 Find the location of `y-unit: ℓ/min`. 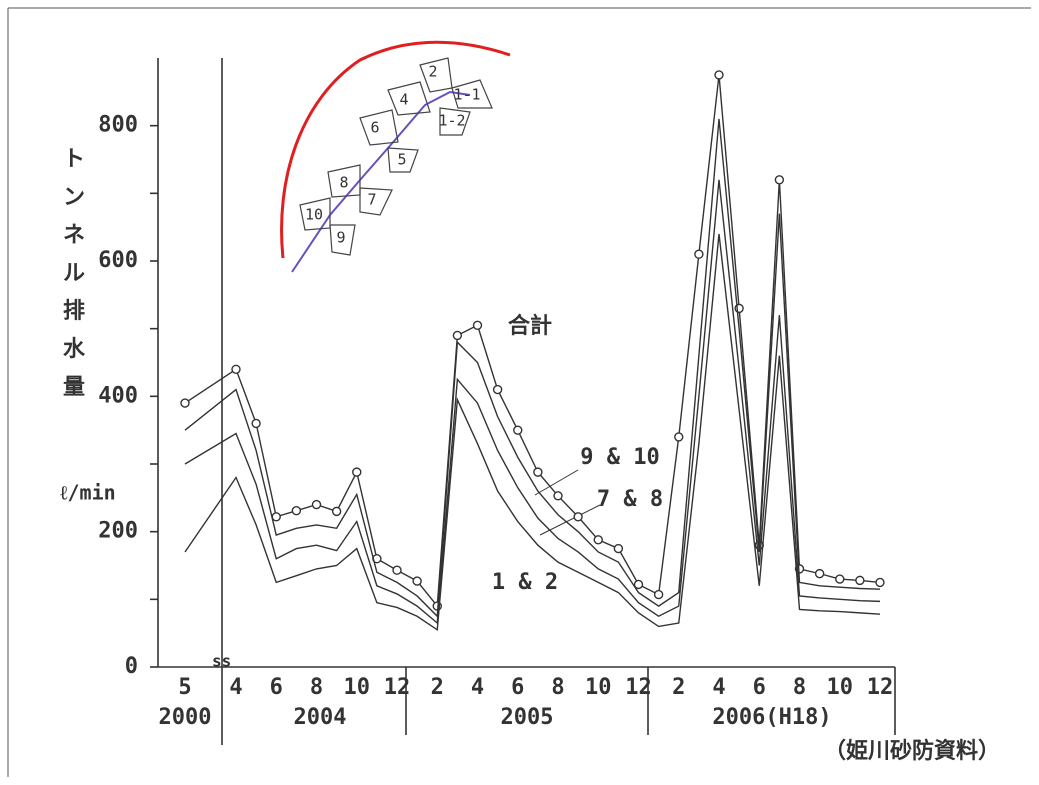

y-unit: ℓ/min is located at coordinates (88, 493).